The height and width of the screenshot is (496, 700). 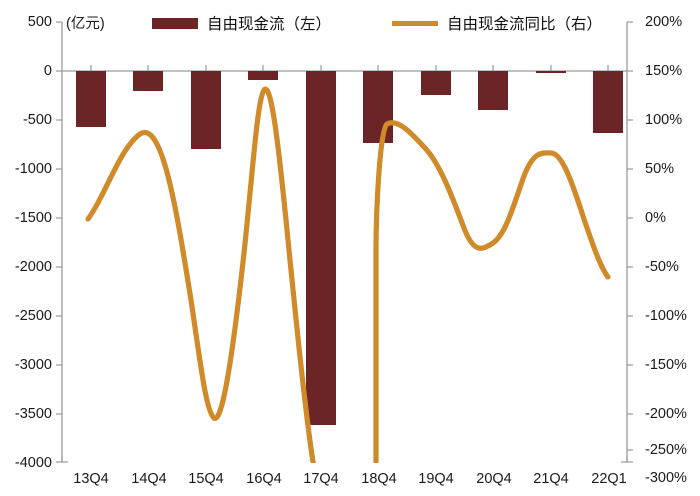 I want to click on x-tick-17Q4: 17Q4, so click(x=321, y=479).